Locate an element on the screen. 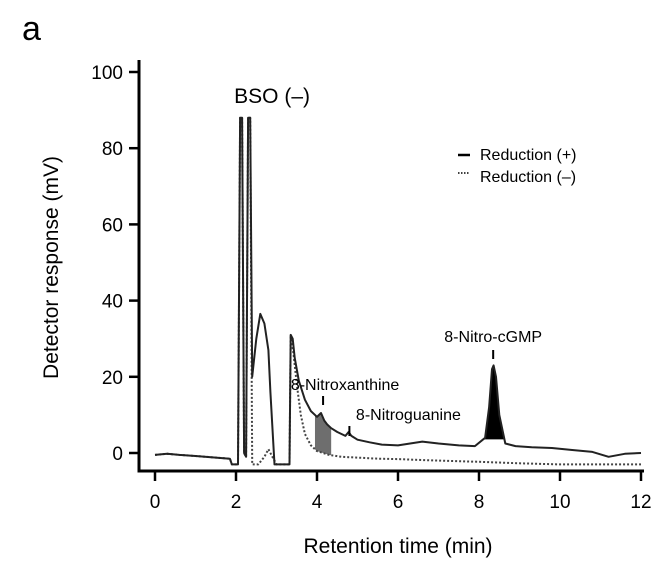  x-axis-title: Retention time (min) is located at coordinates (397, 546).